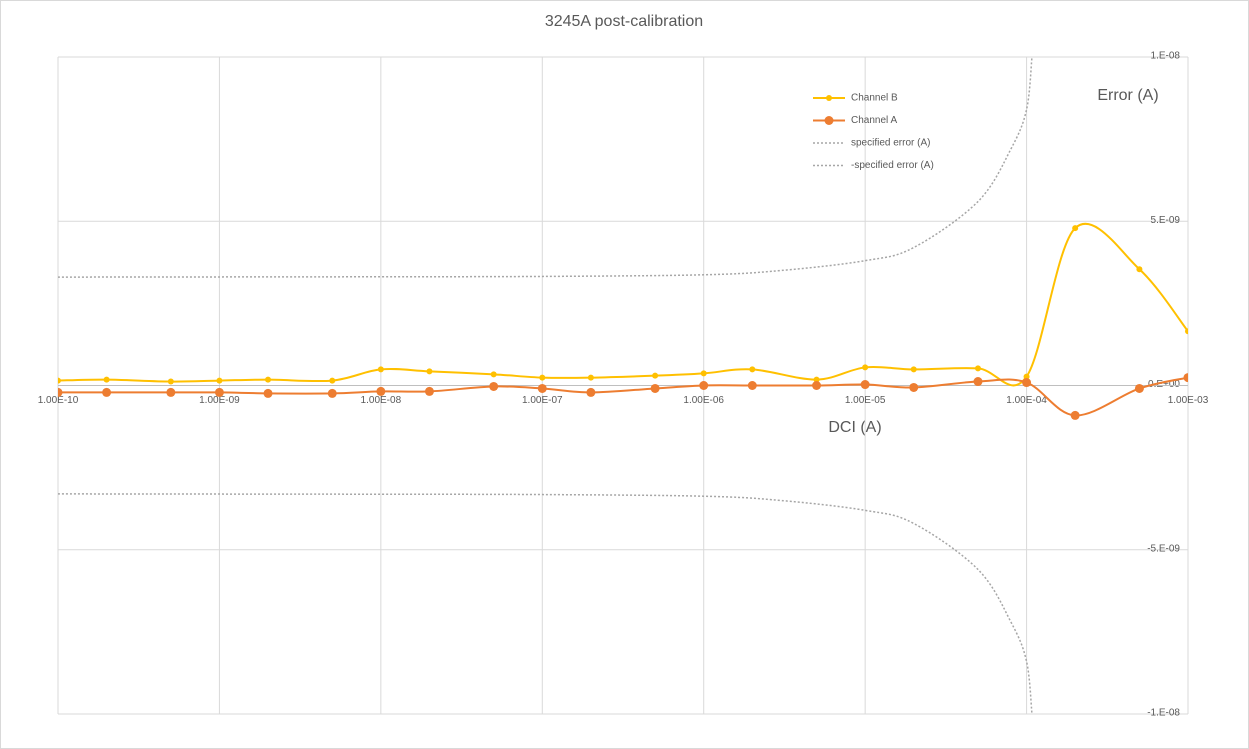  What do you see at coordinates (1166, 56) in the screenshot?
I see `y-tick-label: 1.E-08` at bounding box center [1166, 56].